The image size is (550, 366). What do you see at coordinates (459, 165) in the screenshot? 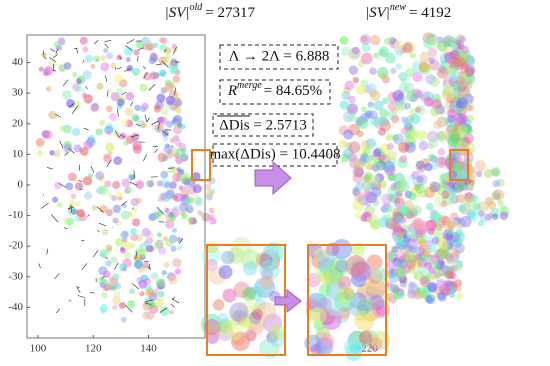
I see `zoom-marker` at bounding box center [459, 165].